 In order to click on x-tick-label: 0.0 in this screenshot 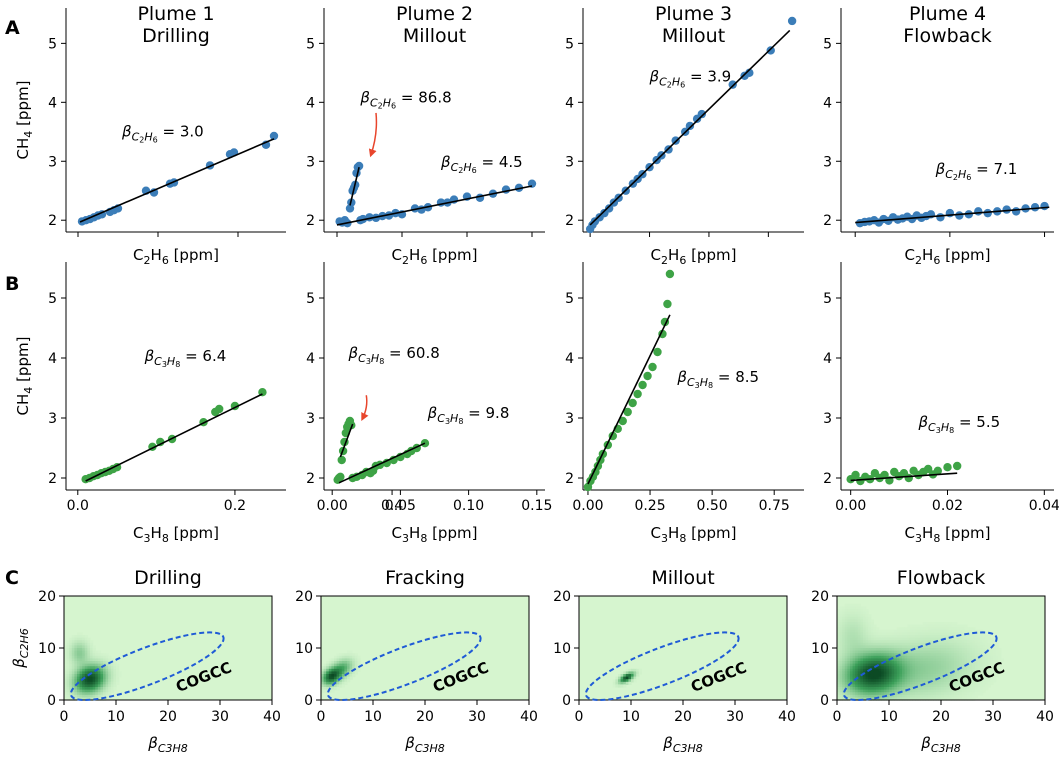, I will do `click(78, 506)`.